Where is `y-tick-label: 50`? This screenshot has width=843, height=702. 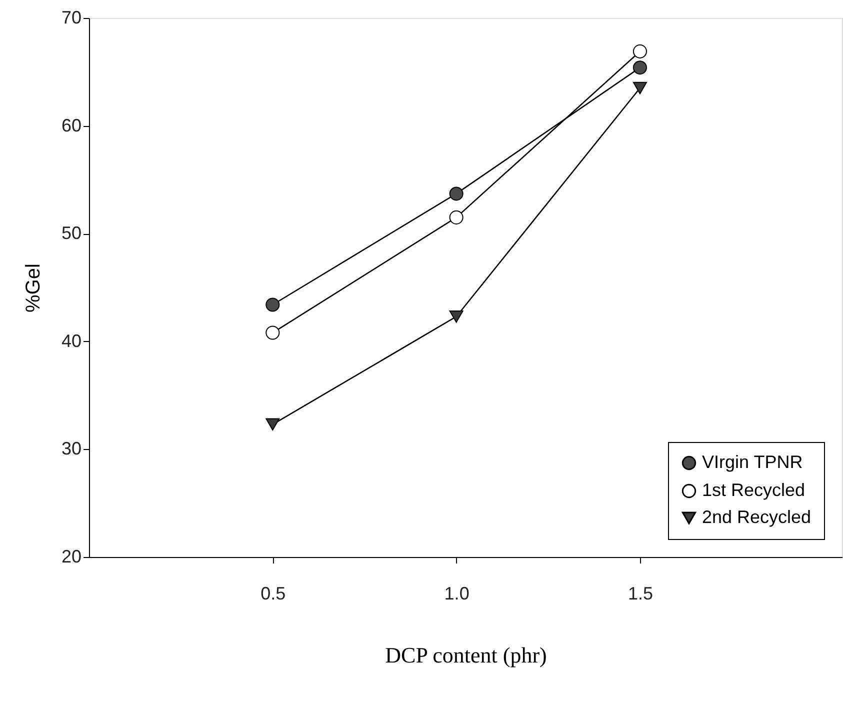 y-tick-label: 50 is located at coordinates (71, 233).